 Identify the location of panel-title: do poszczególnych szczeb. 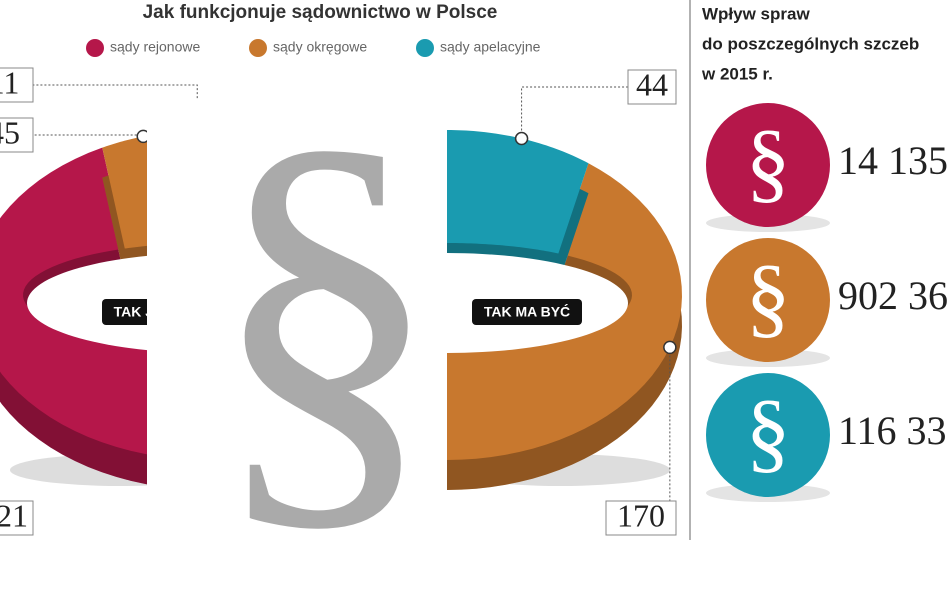
(810, 43).